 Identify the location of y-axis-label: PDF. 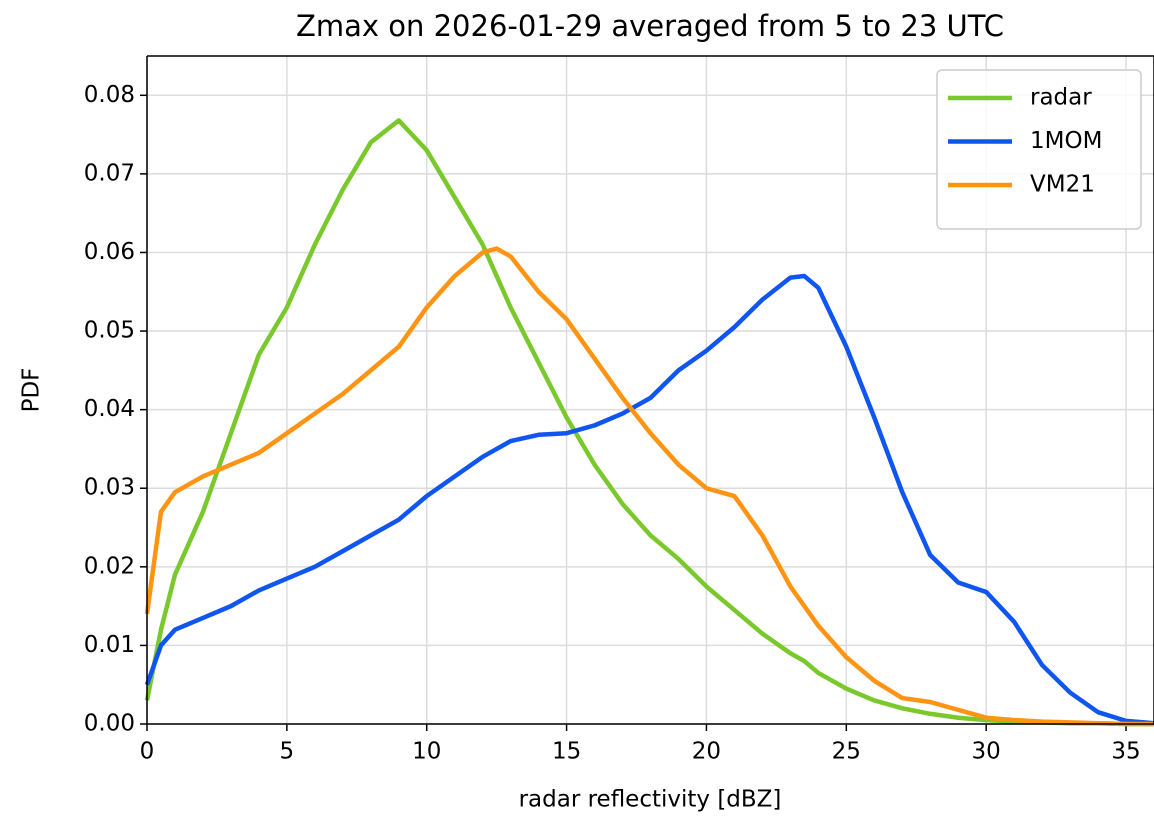
(32, 390).